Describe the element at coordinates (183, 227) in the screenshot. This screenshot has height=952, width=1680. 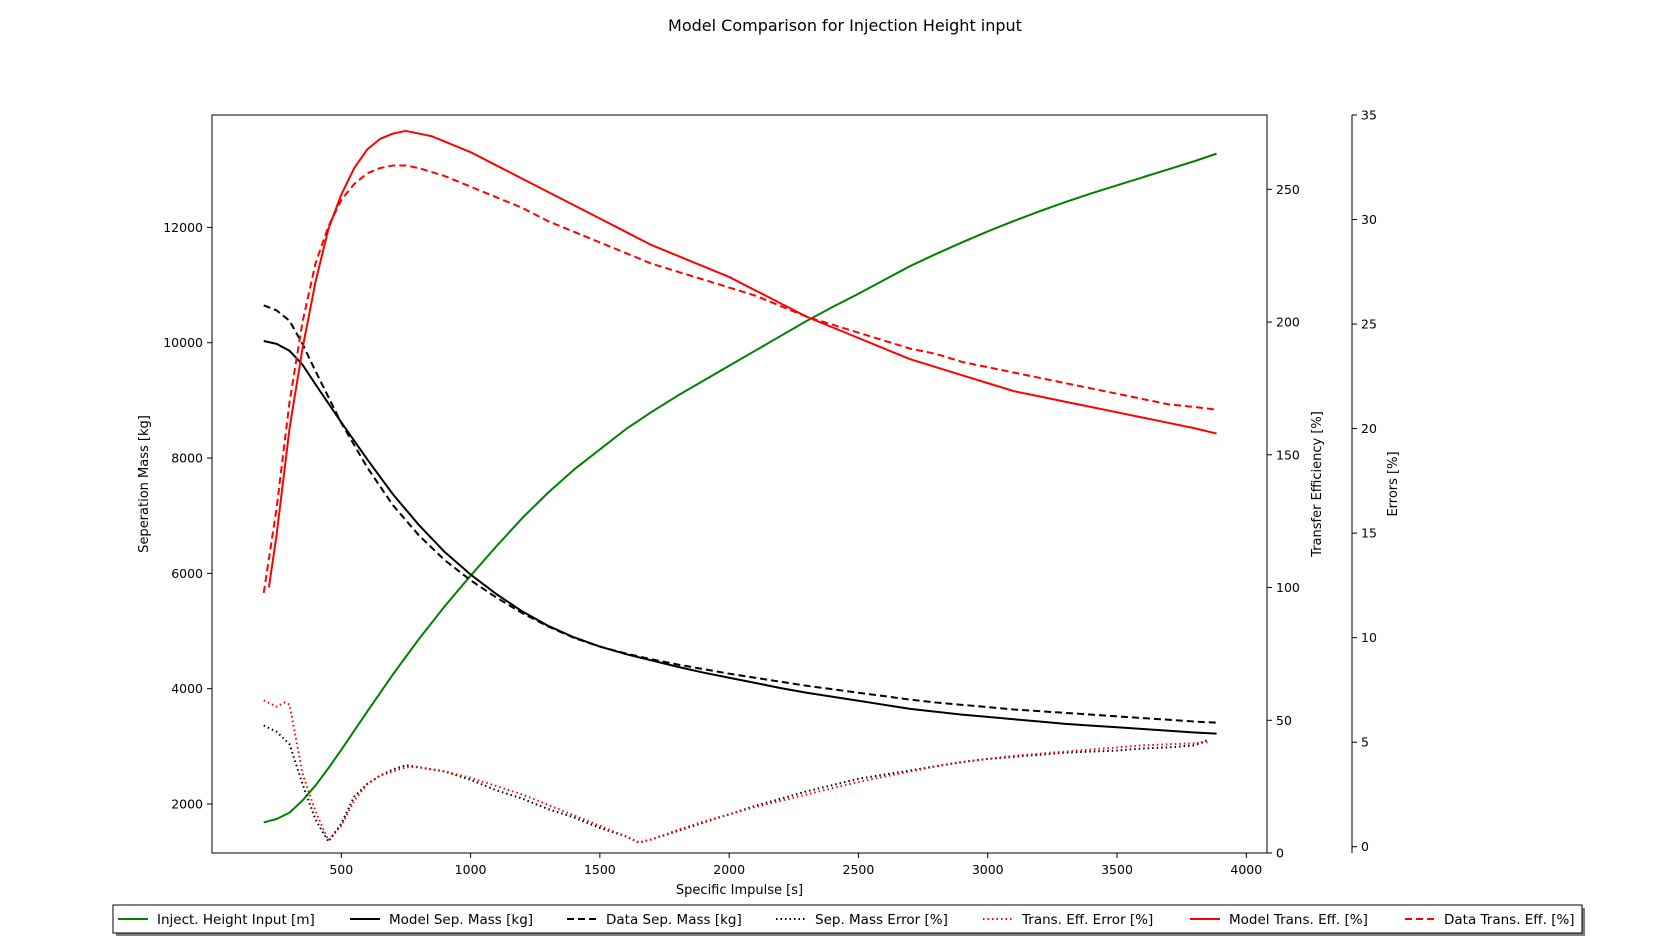
I see `left-y-tick-label: 12000` at that location.